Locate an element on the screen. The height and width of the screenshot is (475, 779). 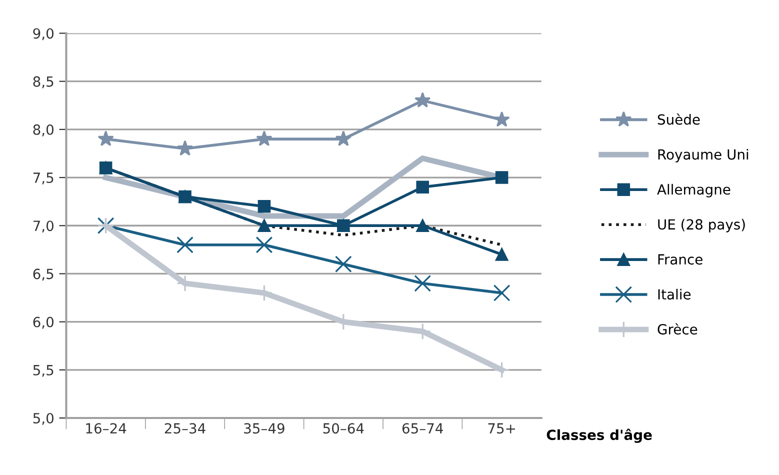
legend-label: Royaume Uni is located at coordinates (703, 155).